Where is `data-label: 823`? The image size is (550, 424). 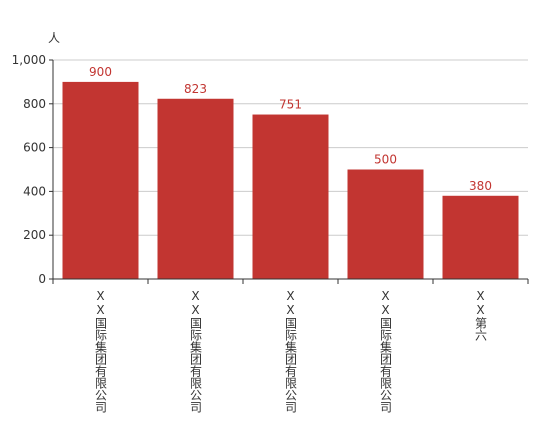 data-label: 823 is located at coordinates (195, 89).